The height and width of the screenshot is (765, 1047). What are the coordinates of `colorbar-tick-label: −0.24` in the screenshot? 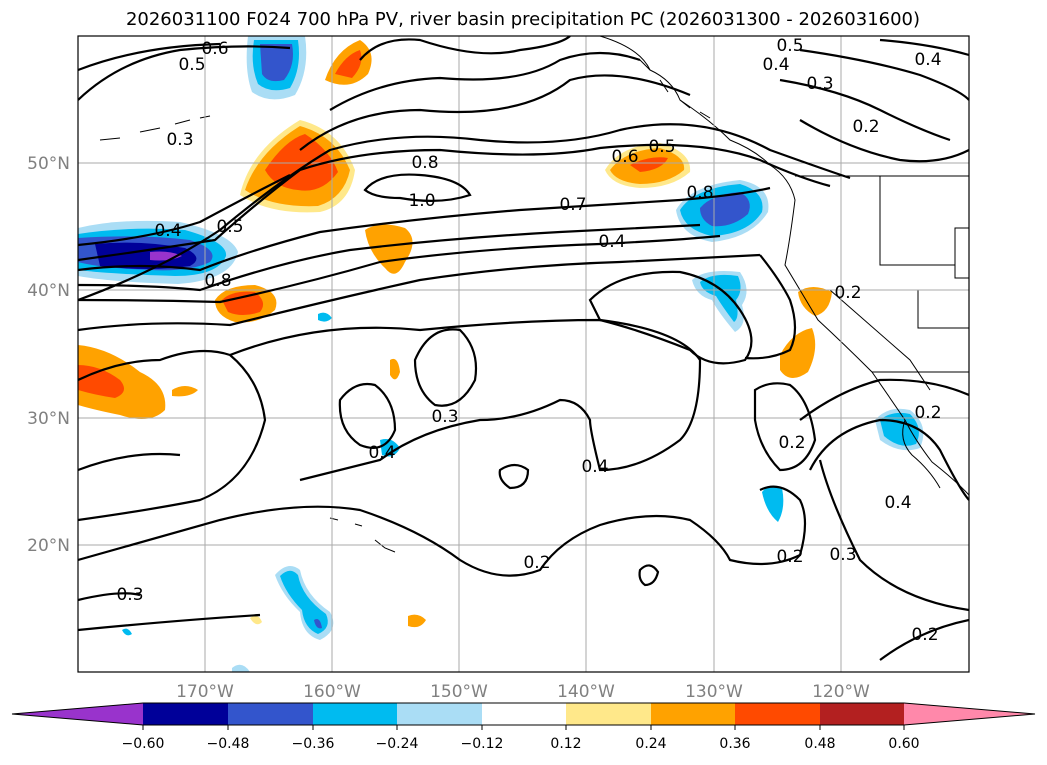 It's located at (397, 744).